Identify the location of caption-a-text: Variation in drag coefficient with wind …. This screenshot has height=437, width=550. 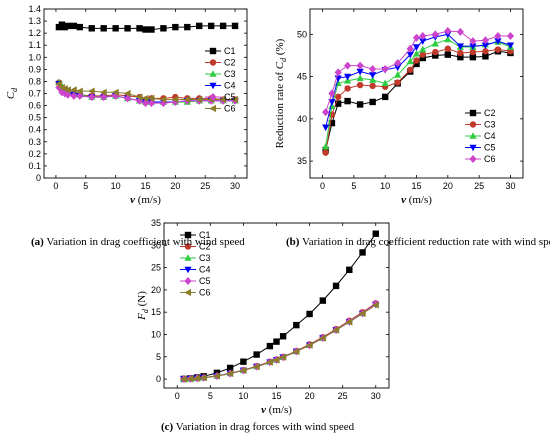
(144, 242).